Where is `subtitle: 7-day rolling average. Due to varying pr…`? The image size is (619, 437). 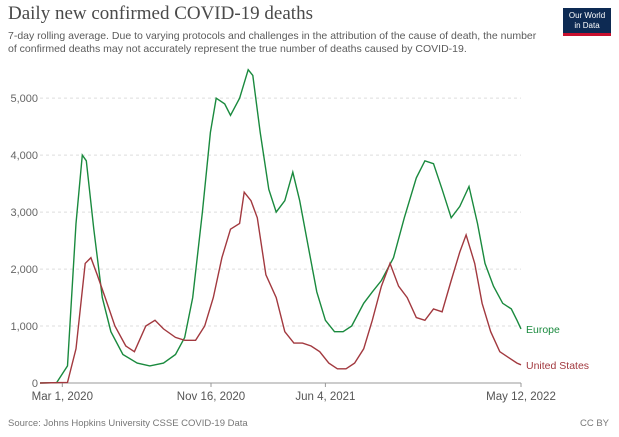
subtitle: 7-day rolling average. Due to varying pr… is located at coordinates (272, 36).